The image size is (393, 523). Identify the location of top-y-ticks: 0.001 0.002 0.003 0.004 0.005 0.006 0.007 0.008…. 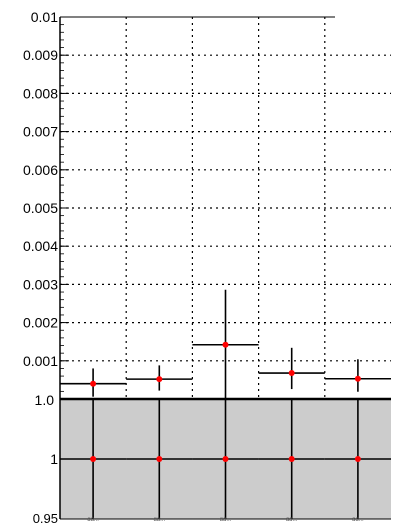
(46, 204).